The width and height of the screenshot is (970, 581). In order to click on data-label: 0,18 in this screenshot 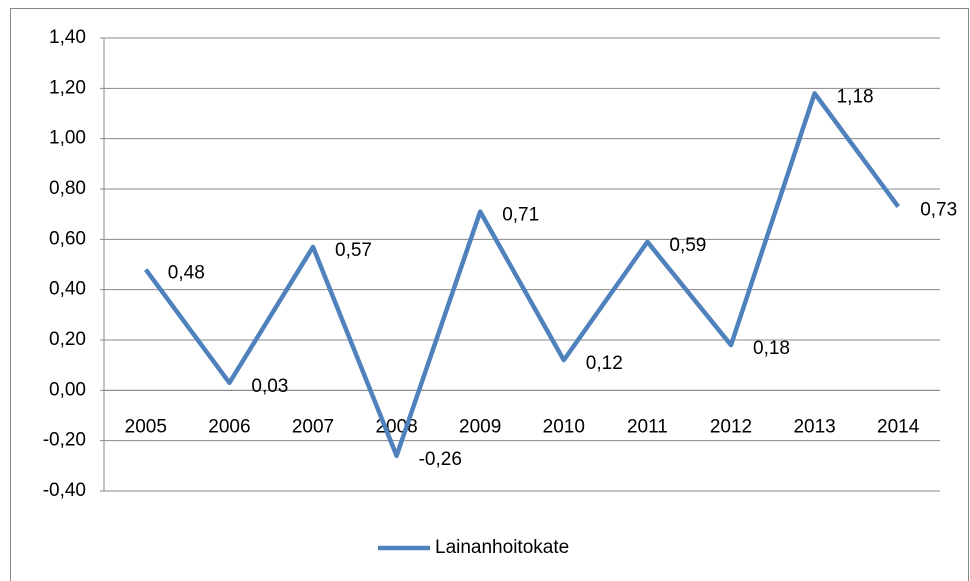, I will do `click(771, 348)`.